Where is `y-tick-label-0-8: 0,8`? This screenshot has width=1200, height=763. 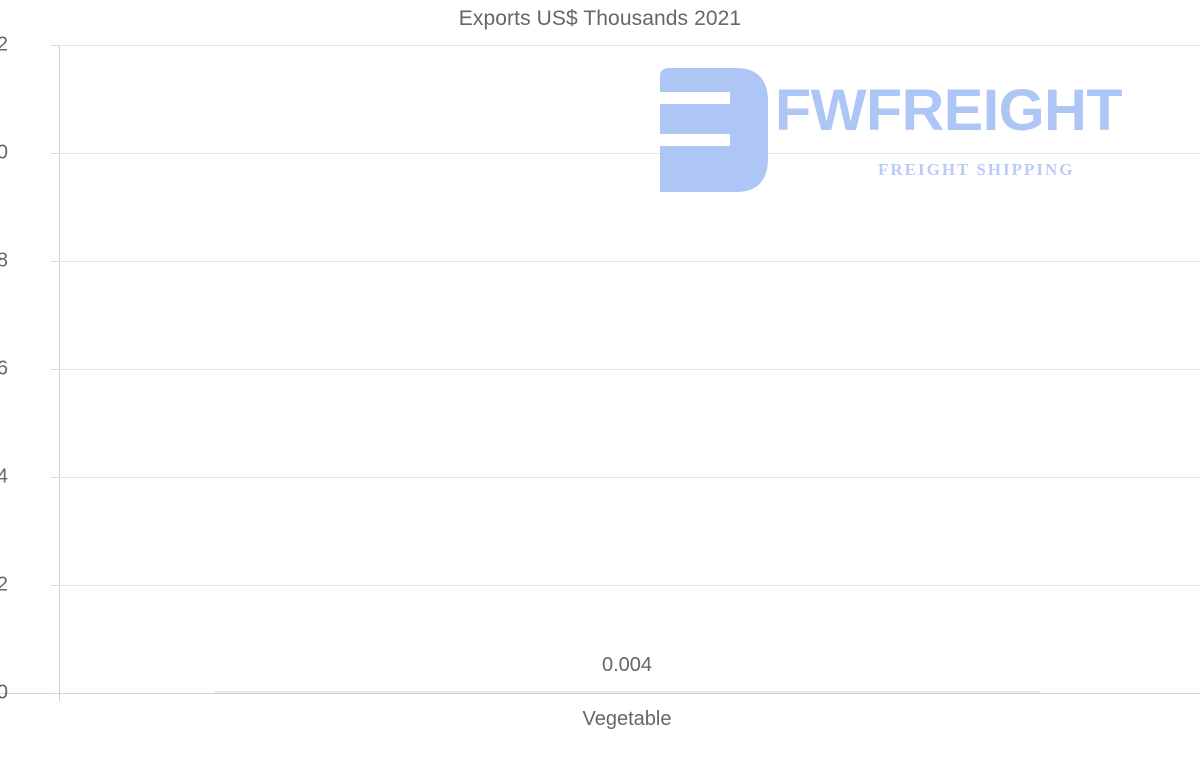 y-tick-label-0-8: 0,8 is located at coordinates (4, 260).